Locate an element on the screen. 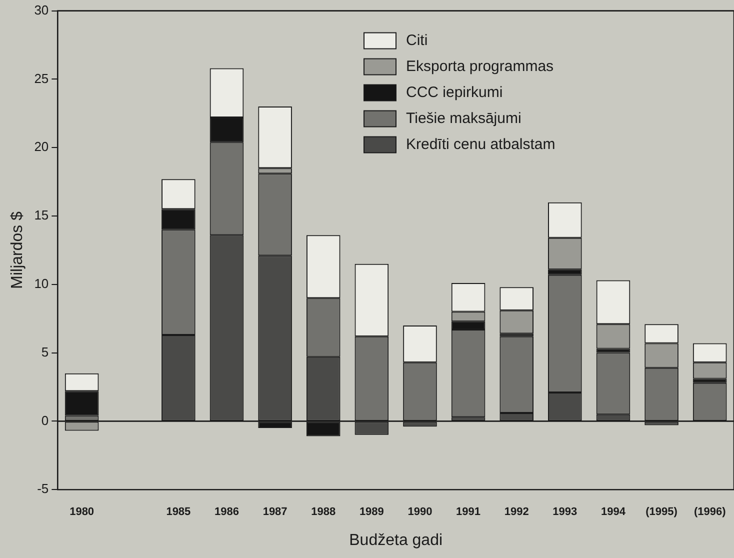 The width and height of the screenshot is (734, 558). x-tick-label: 1992 is located at coordinates (516, 512).